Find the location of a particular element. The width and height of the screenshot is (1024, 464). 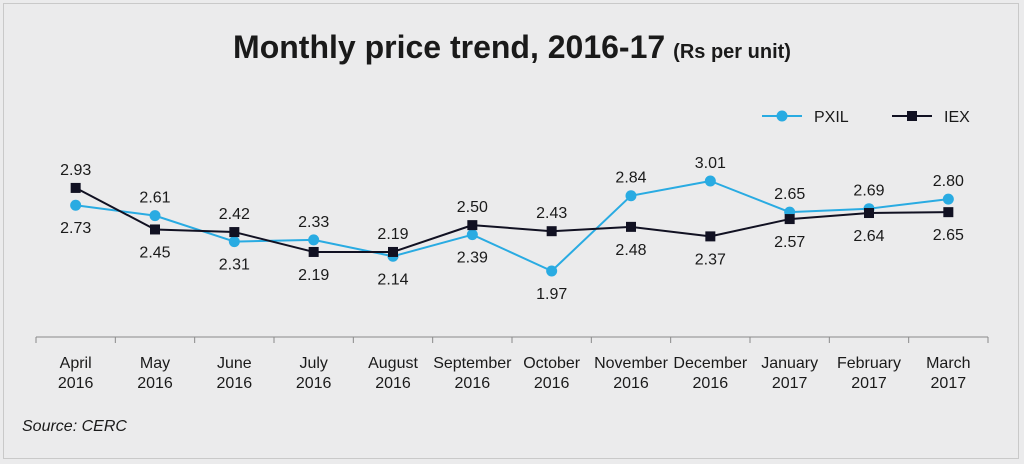

source-note: Source: CERC is located at coordinates (74, 426).